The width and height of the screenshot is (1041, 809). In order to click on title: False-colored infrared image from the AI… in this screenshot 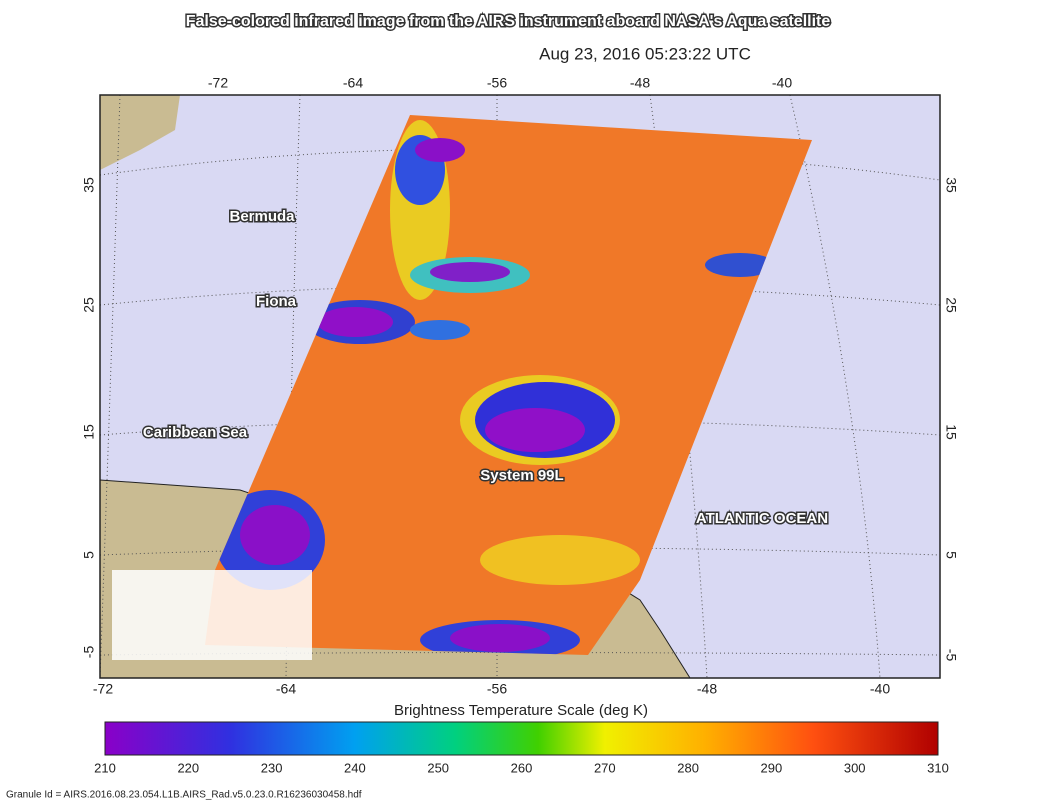, I will do `click(508, 21)`.